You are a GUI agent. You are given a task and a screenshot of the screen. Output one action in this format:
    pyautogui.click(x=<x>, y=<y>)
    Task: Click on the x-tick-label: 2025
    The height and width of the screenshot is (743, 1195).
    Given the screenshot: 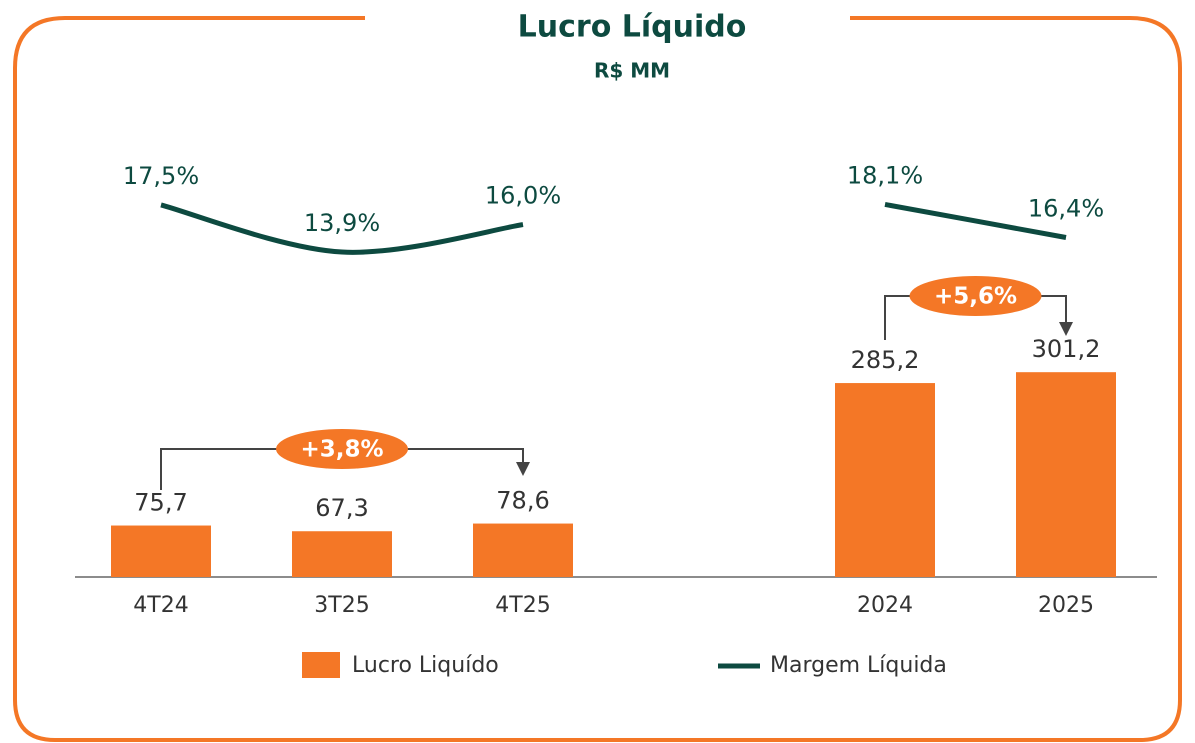 What is the action you would take?
    pyautogui.click(x=1066, y=605)
    